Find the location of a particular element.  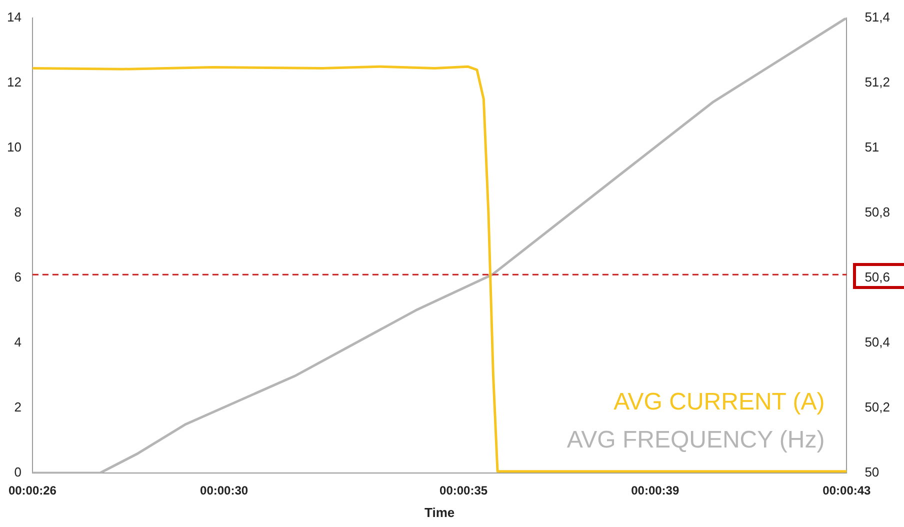

y-tick-label: 4 is located at coordinates (18, 342).